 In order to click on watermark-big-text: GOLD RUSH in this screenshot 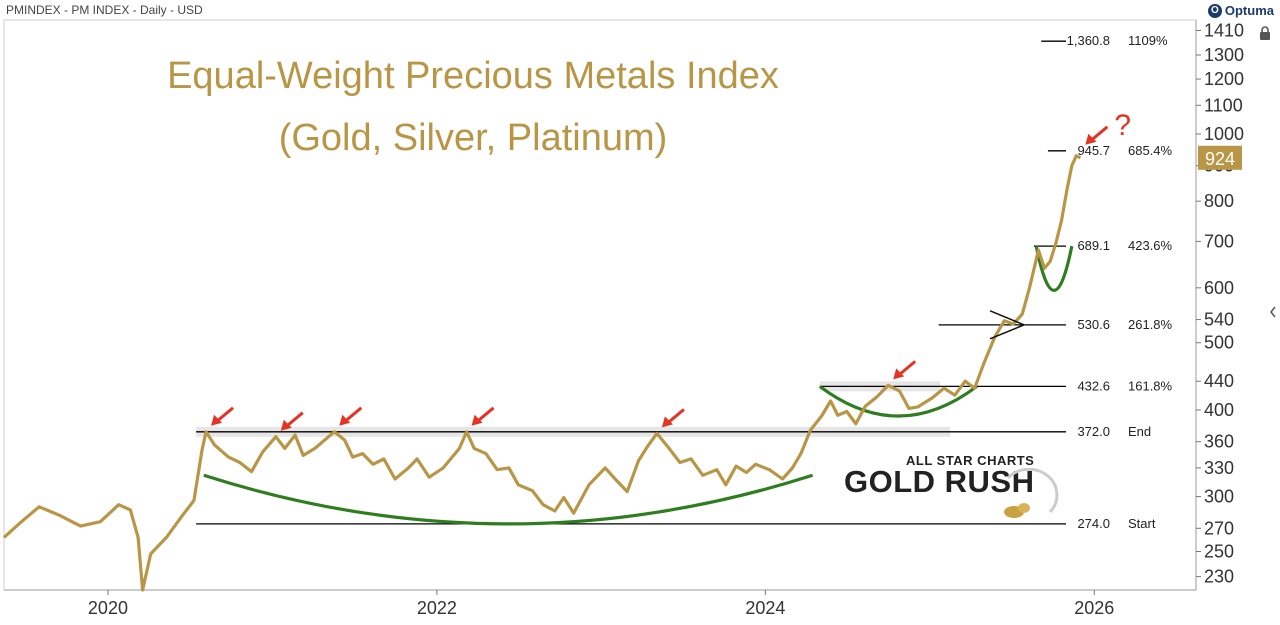, I will do `click(939, 481)`.